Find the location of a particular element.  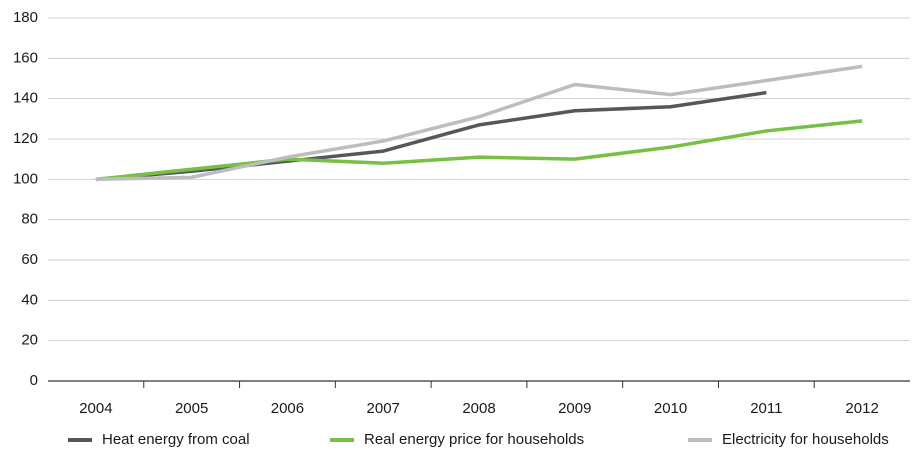

y-tick-label: 160 is located at coordinates (25, 57).